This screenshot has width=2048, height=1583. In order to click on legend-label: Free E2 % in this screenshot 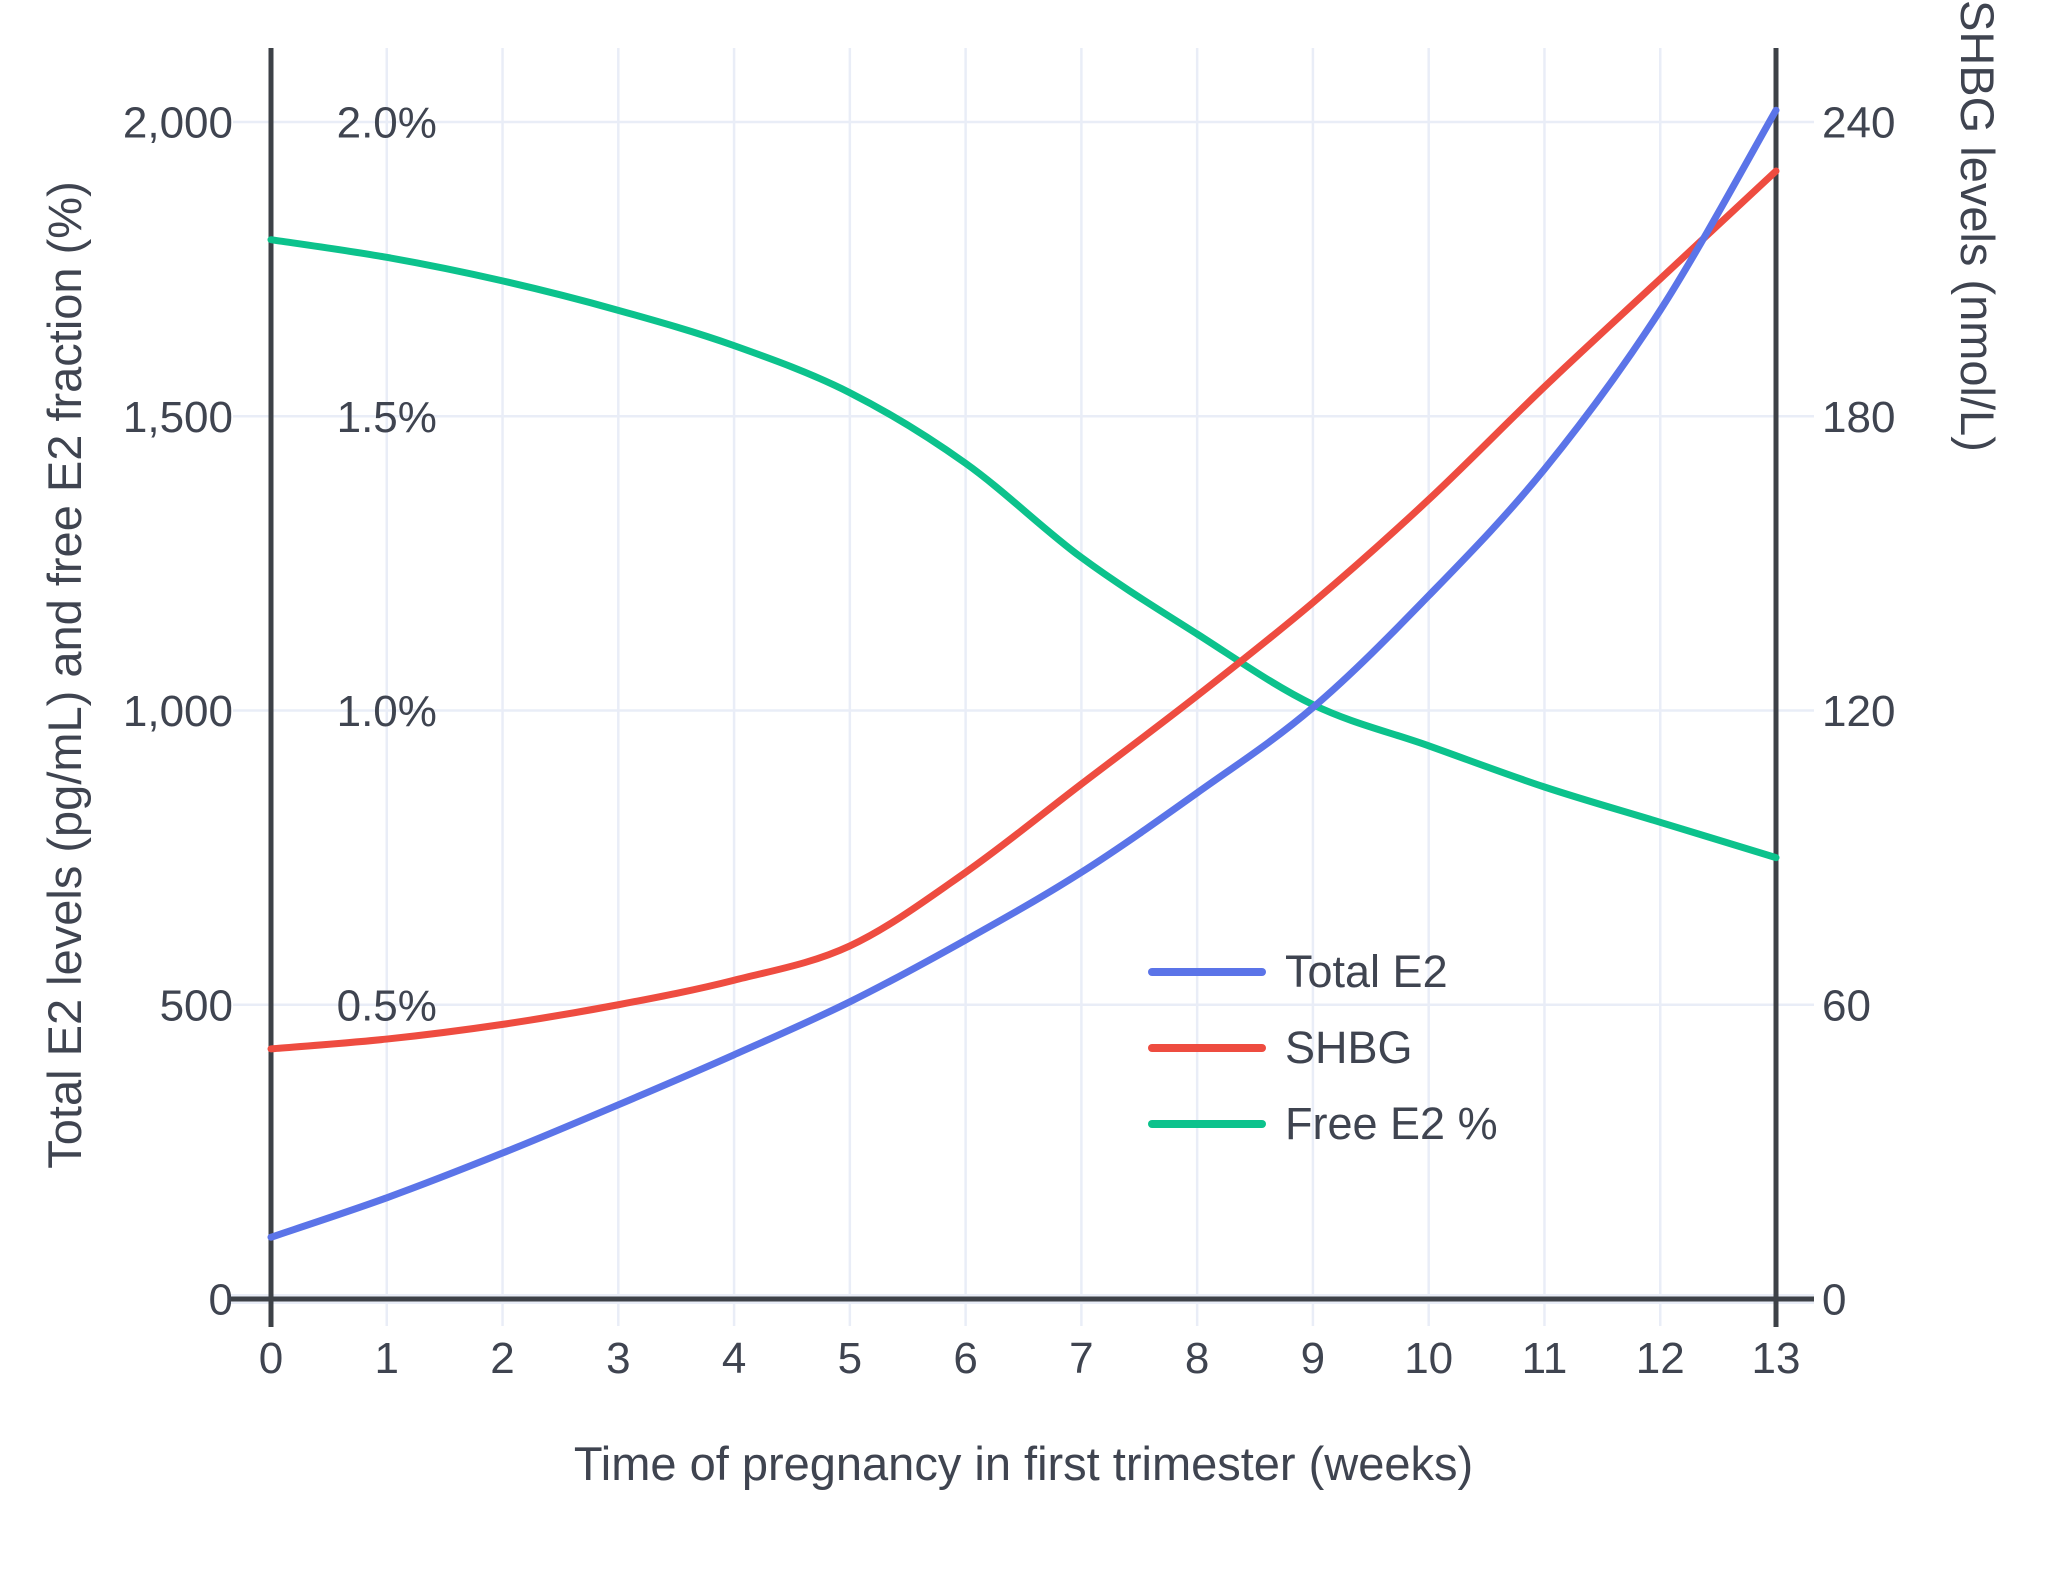, I will do `click(1391, 1123)`.